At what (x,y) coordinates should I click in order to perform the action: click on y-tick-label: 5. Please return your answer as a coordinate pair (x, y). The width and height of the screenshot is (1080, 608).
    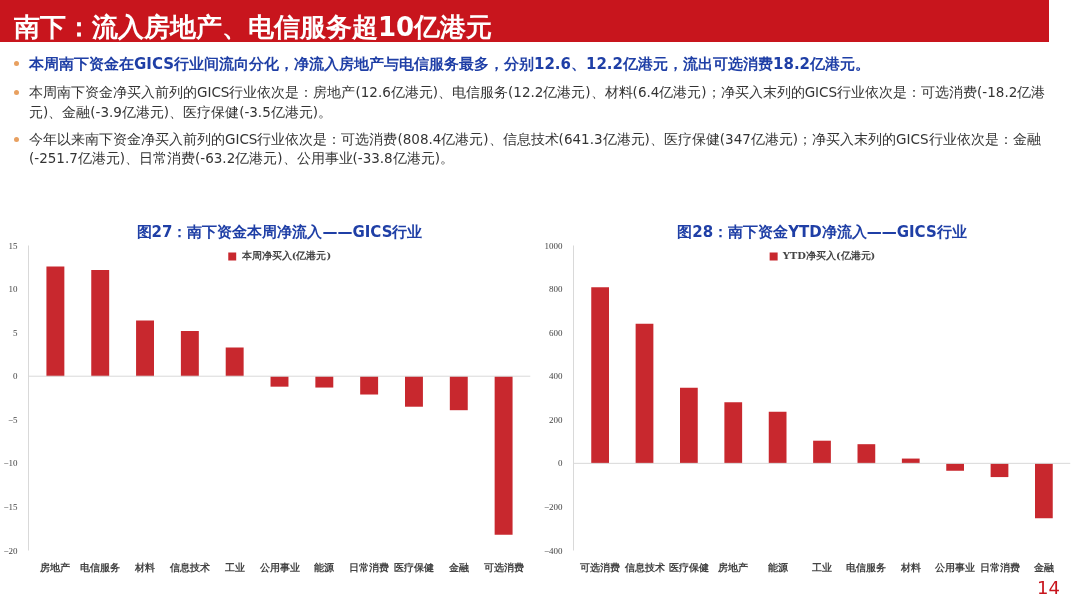
    Looking at the image, I should click on (15, 332).